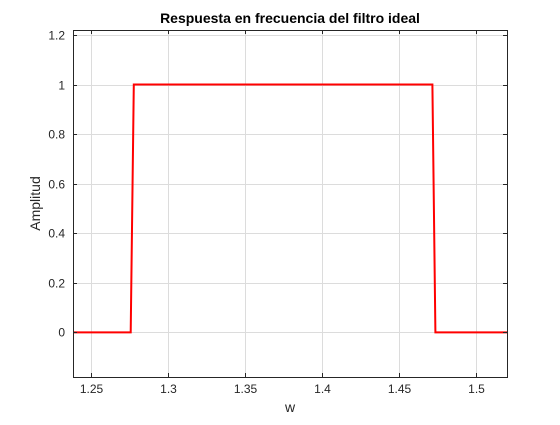 This screenshot has width=560, height=425. Describe the element at coordinates (61, 86) in the screenshot. I see `y-tick-label: 1` at that location.